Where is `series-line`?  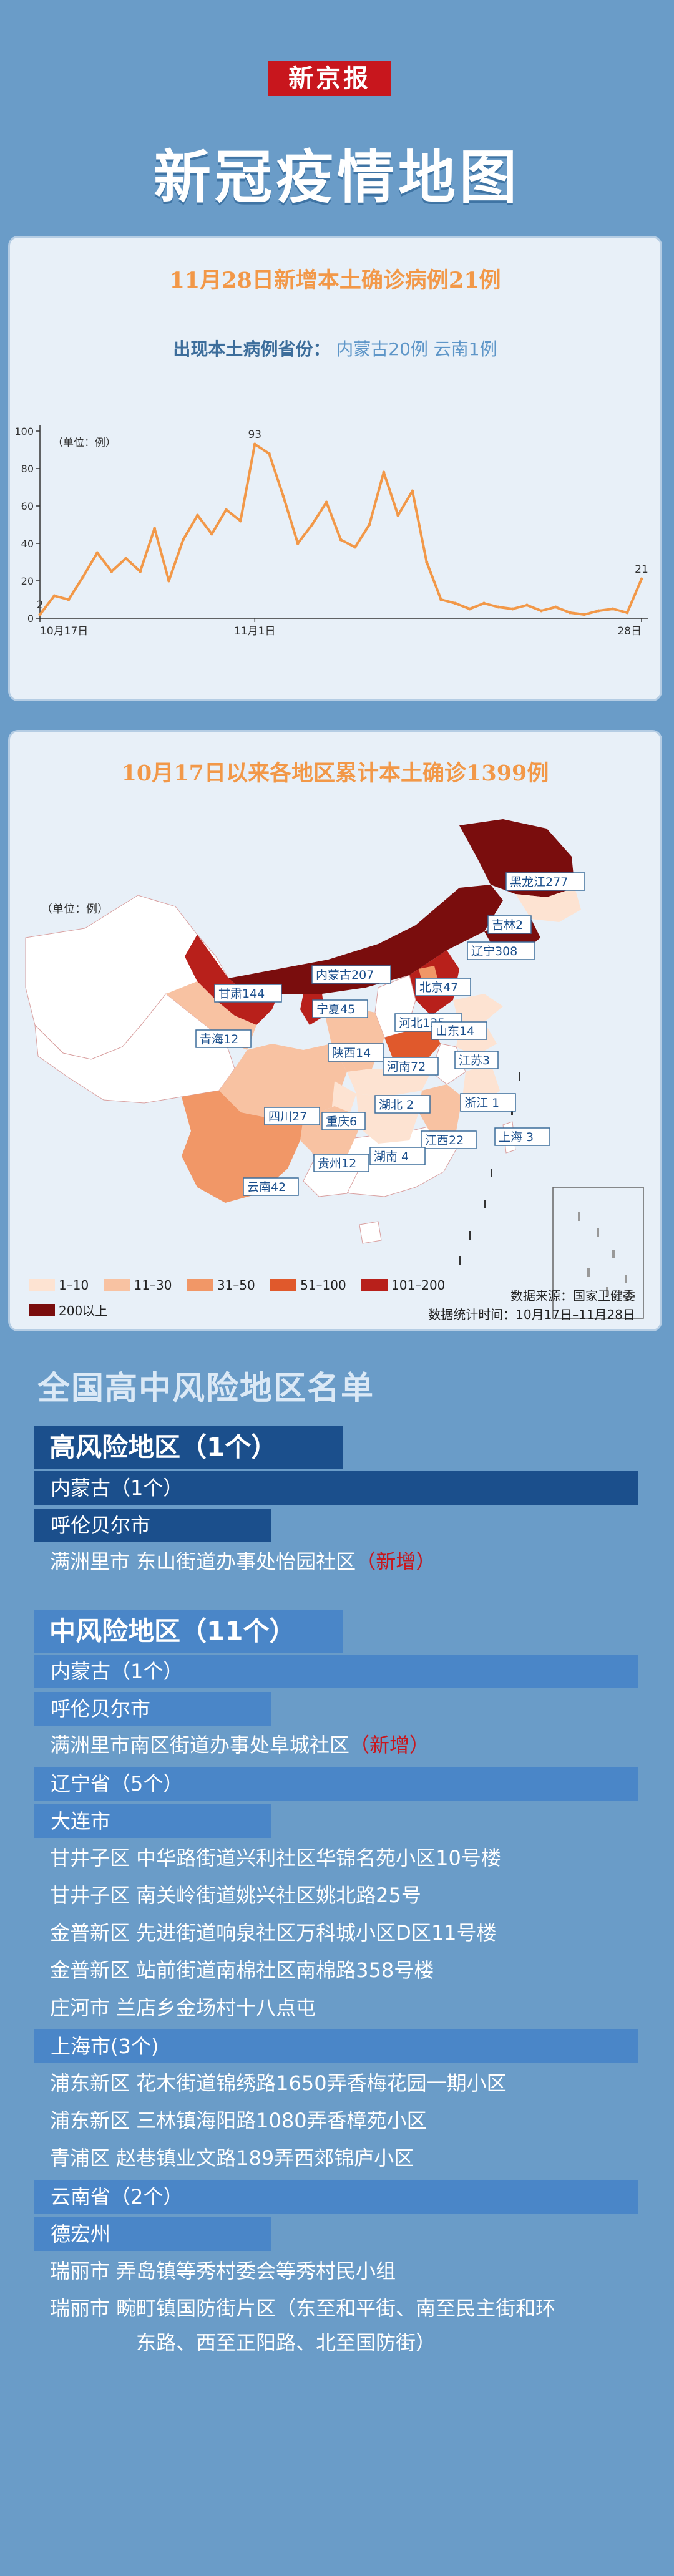 series-line is located at coordinates (341, 529).